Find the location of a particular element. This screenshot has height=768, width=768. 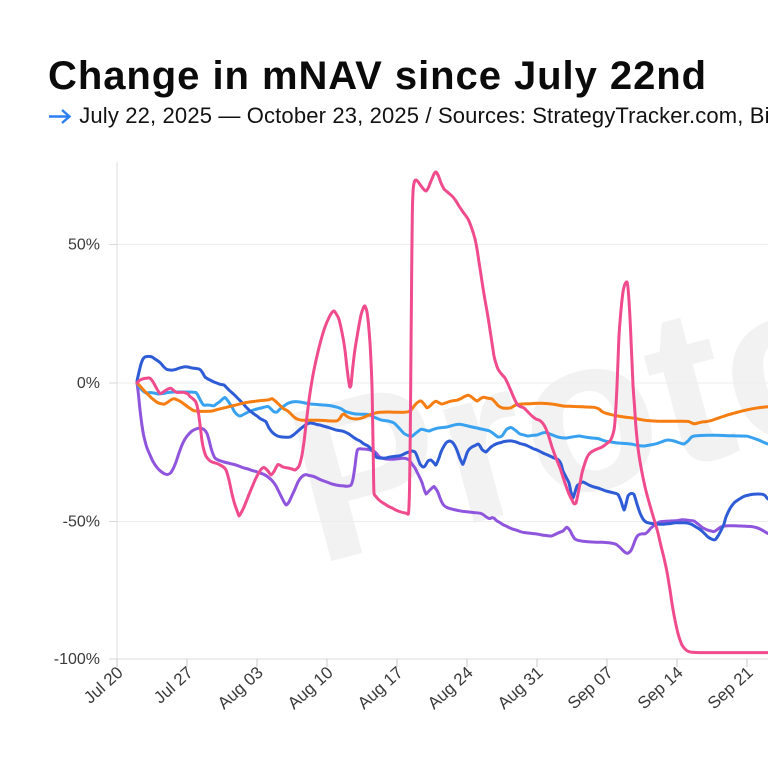

svg-text: Jul 20 is located at coordinates (103, 685).